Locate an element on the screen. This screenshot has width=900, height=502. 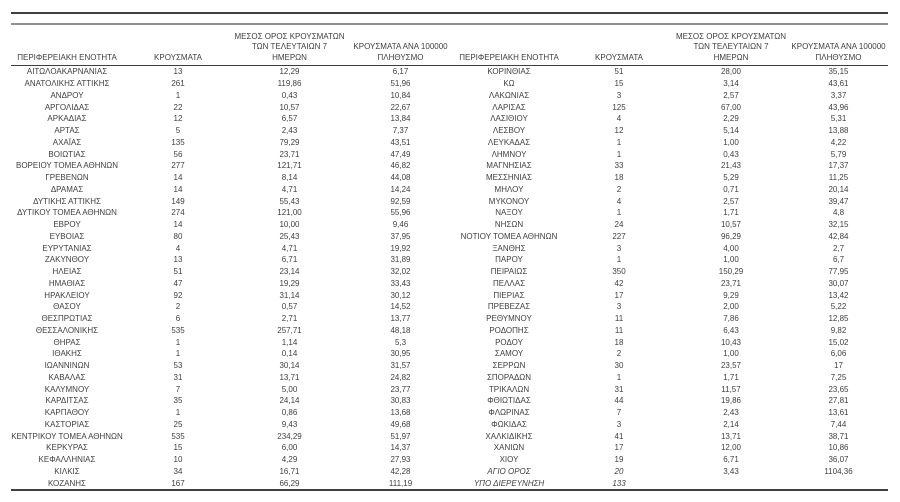
per100k-cell: 51,96 is located at coordinates (400, 84).